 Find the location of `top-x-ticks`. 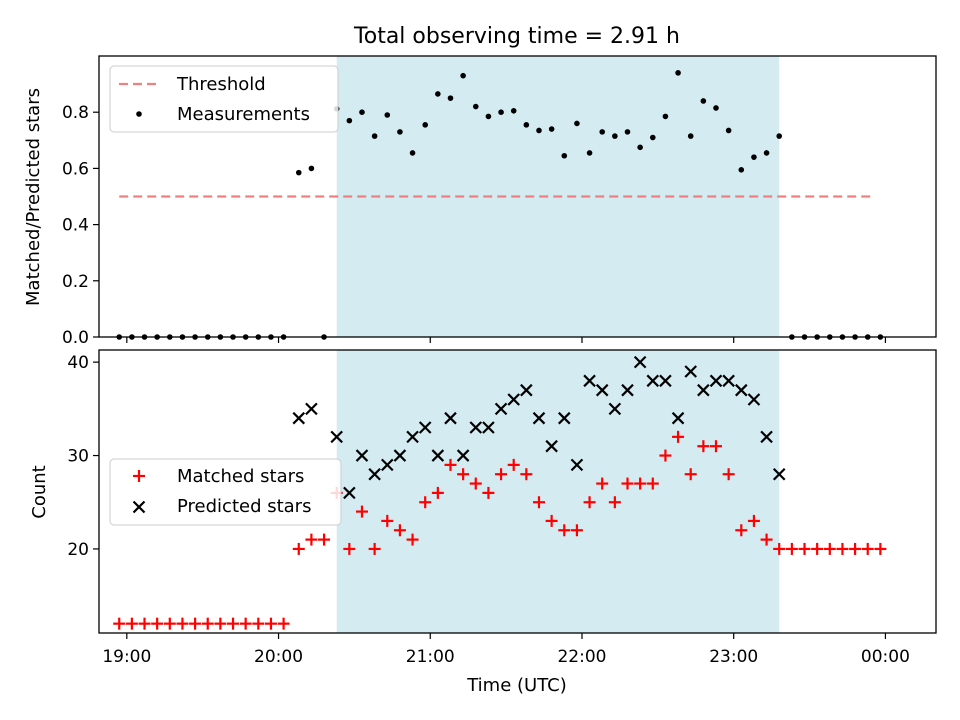

top-x-ticks is located at coordinates (506, 340).